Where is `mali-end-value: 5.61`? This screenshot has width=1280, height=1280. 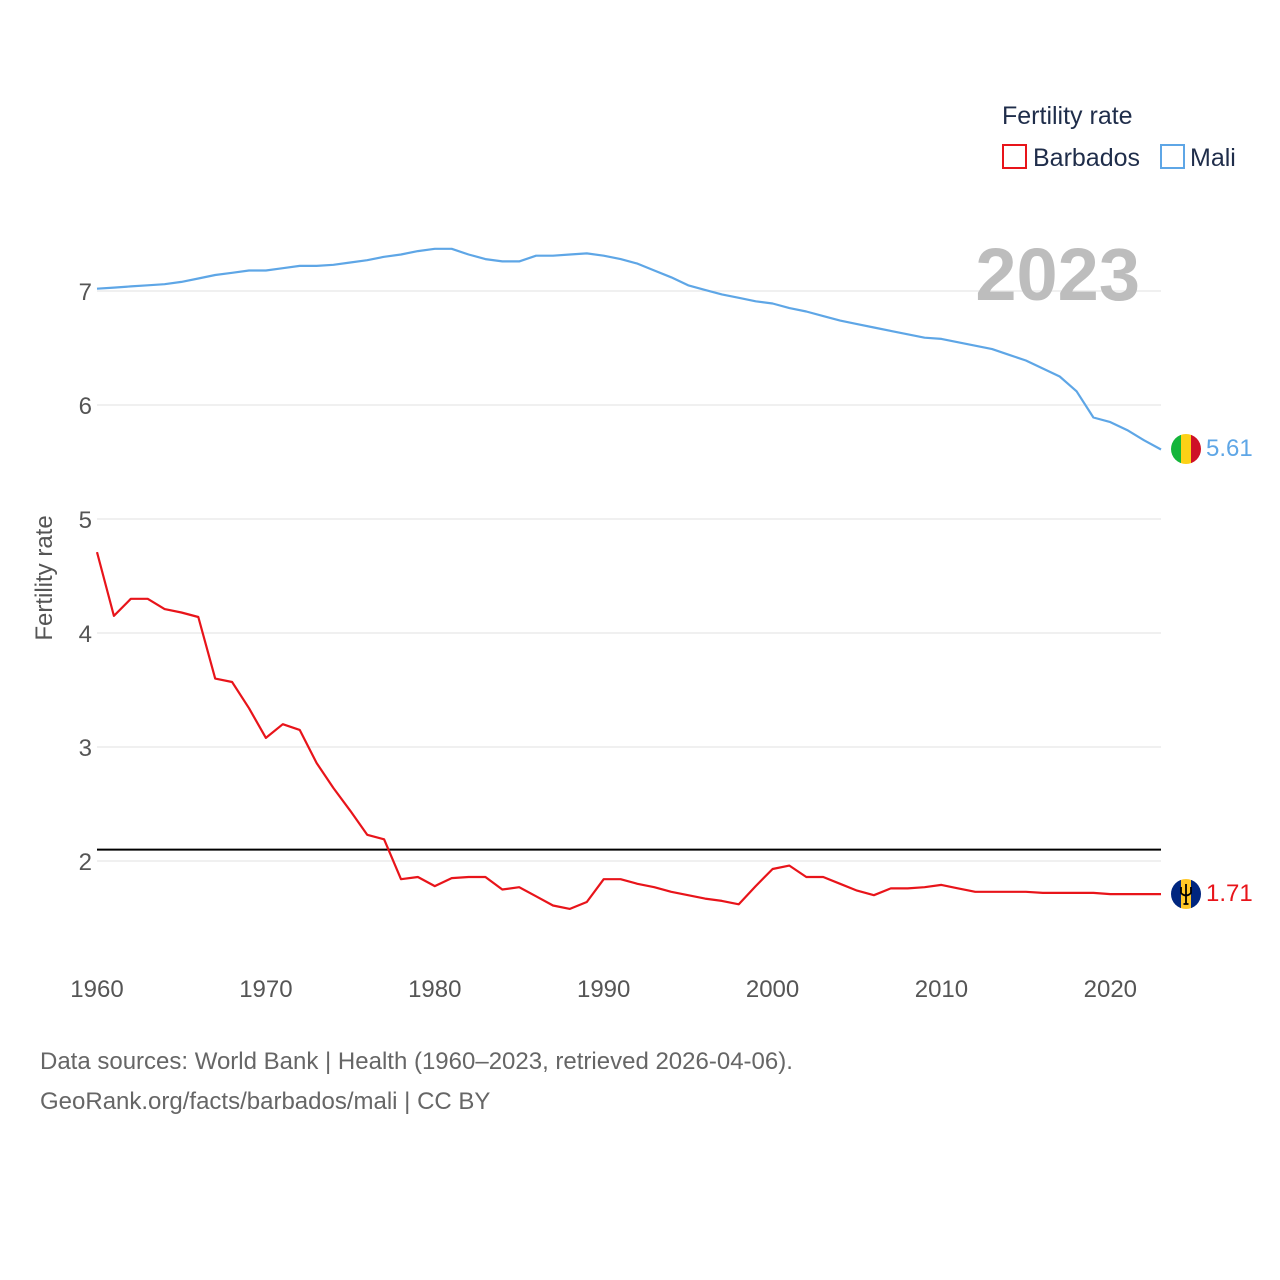
mali-end-value: 5.61 is located at coordinates (1229, 448).